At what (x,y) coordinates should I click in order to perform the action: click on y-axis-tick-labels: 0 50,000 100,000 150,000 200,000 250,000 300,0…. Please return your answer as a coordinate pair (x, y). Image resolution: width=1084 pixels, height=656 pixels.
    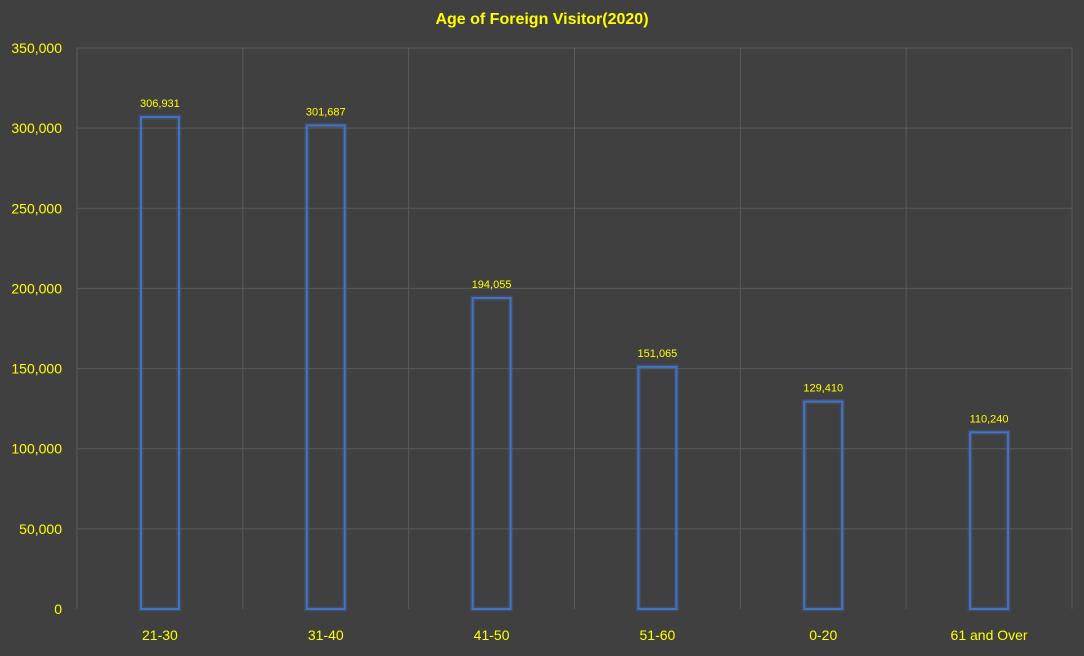
    Looking at the image, I should click on (36, 328).